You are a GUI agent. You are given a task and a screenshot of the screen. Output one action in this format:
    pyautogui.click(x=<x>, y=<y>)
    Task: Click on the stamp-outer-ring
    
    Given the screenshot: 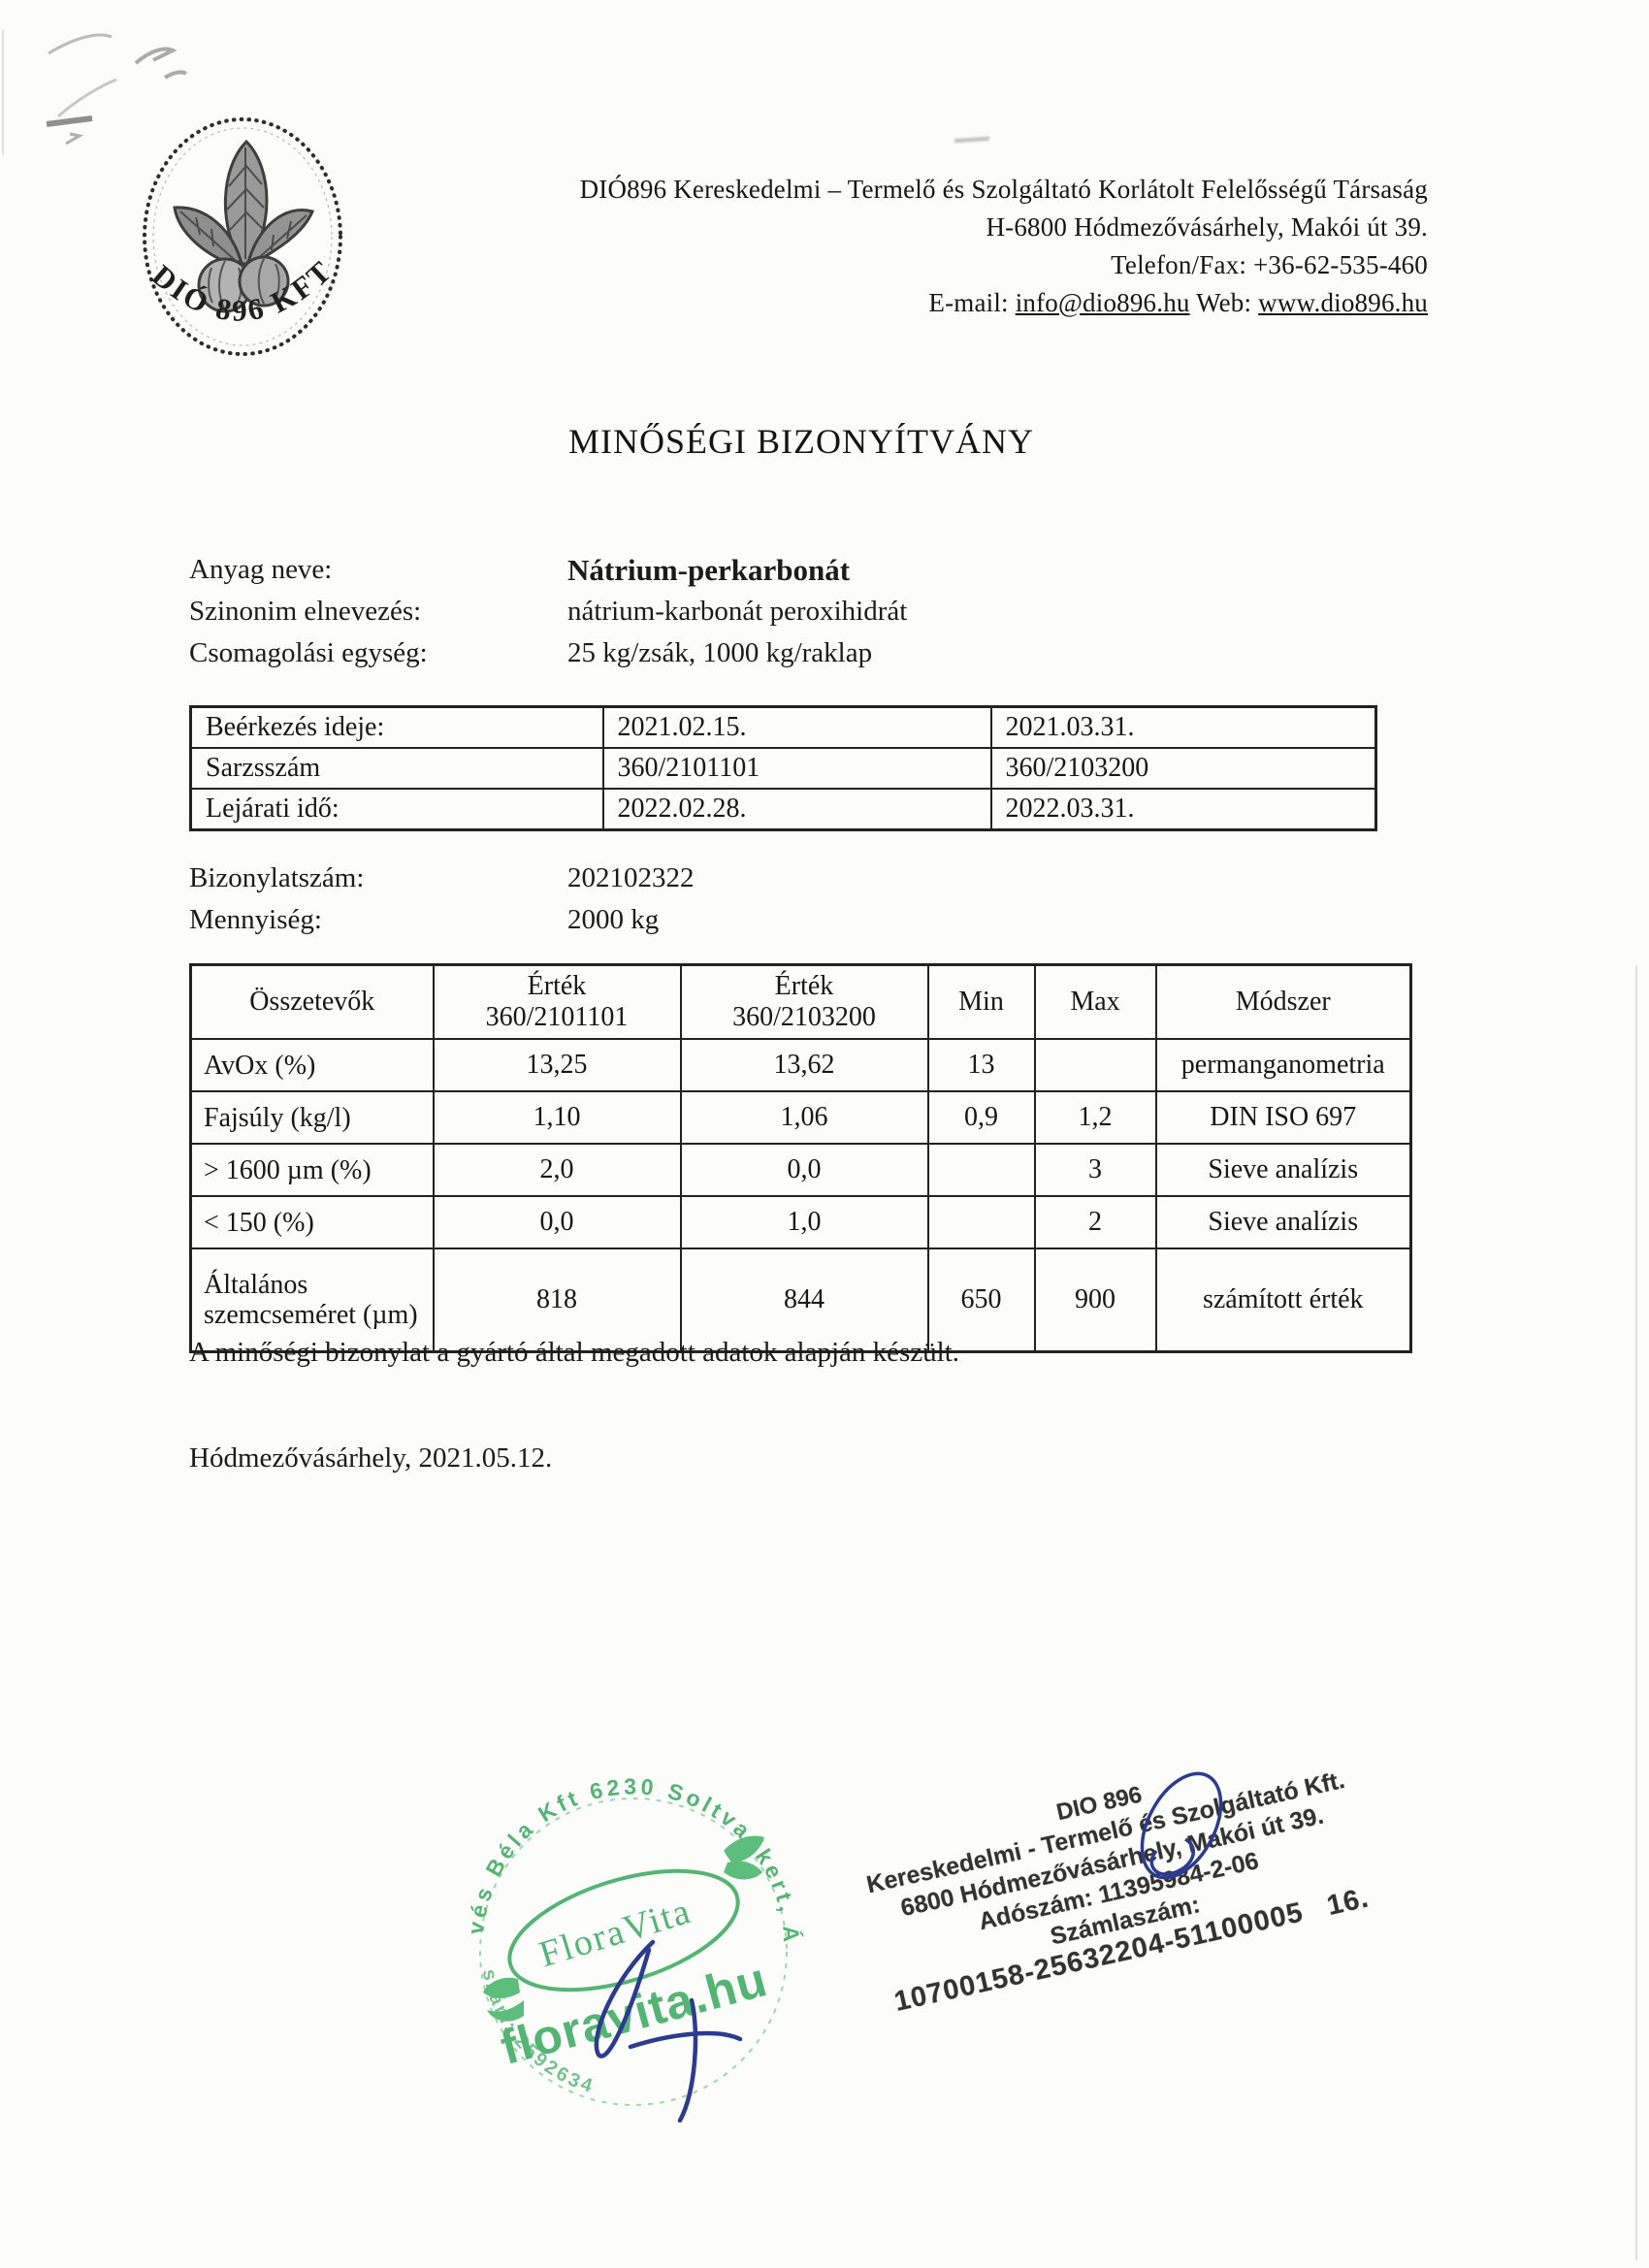 What is the action you would take?
    pyautogui.click(x=633, y=1952)
    